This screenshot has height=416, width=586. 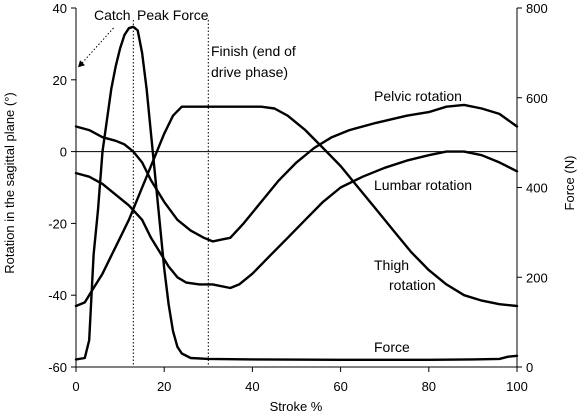 What do you see at coordinates (517, 386) in the screenshot?
I see `x-tick-label: 100` at bounding box center [517, 386].